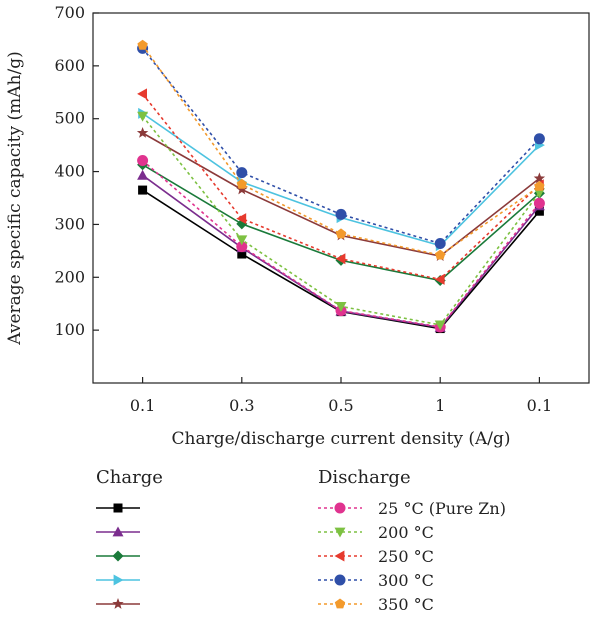 Image resolution: width=600 pixels, height=619 pixels. Describe the element at coordinates (69, 223) in the screenshot. I see `y-tick-label: 300` at that location.